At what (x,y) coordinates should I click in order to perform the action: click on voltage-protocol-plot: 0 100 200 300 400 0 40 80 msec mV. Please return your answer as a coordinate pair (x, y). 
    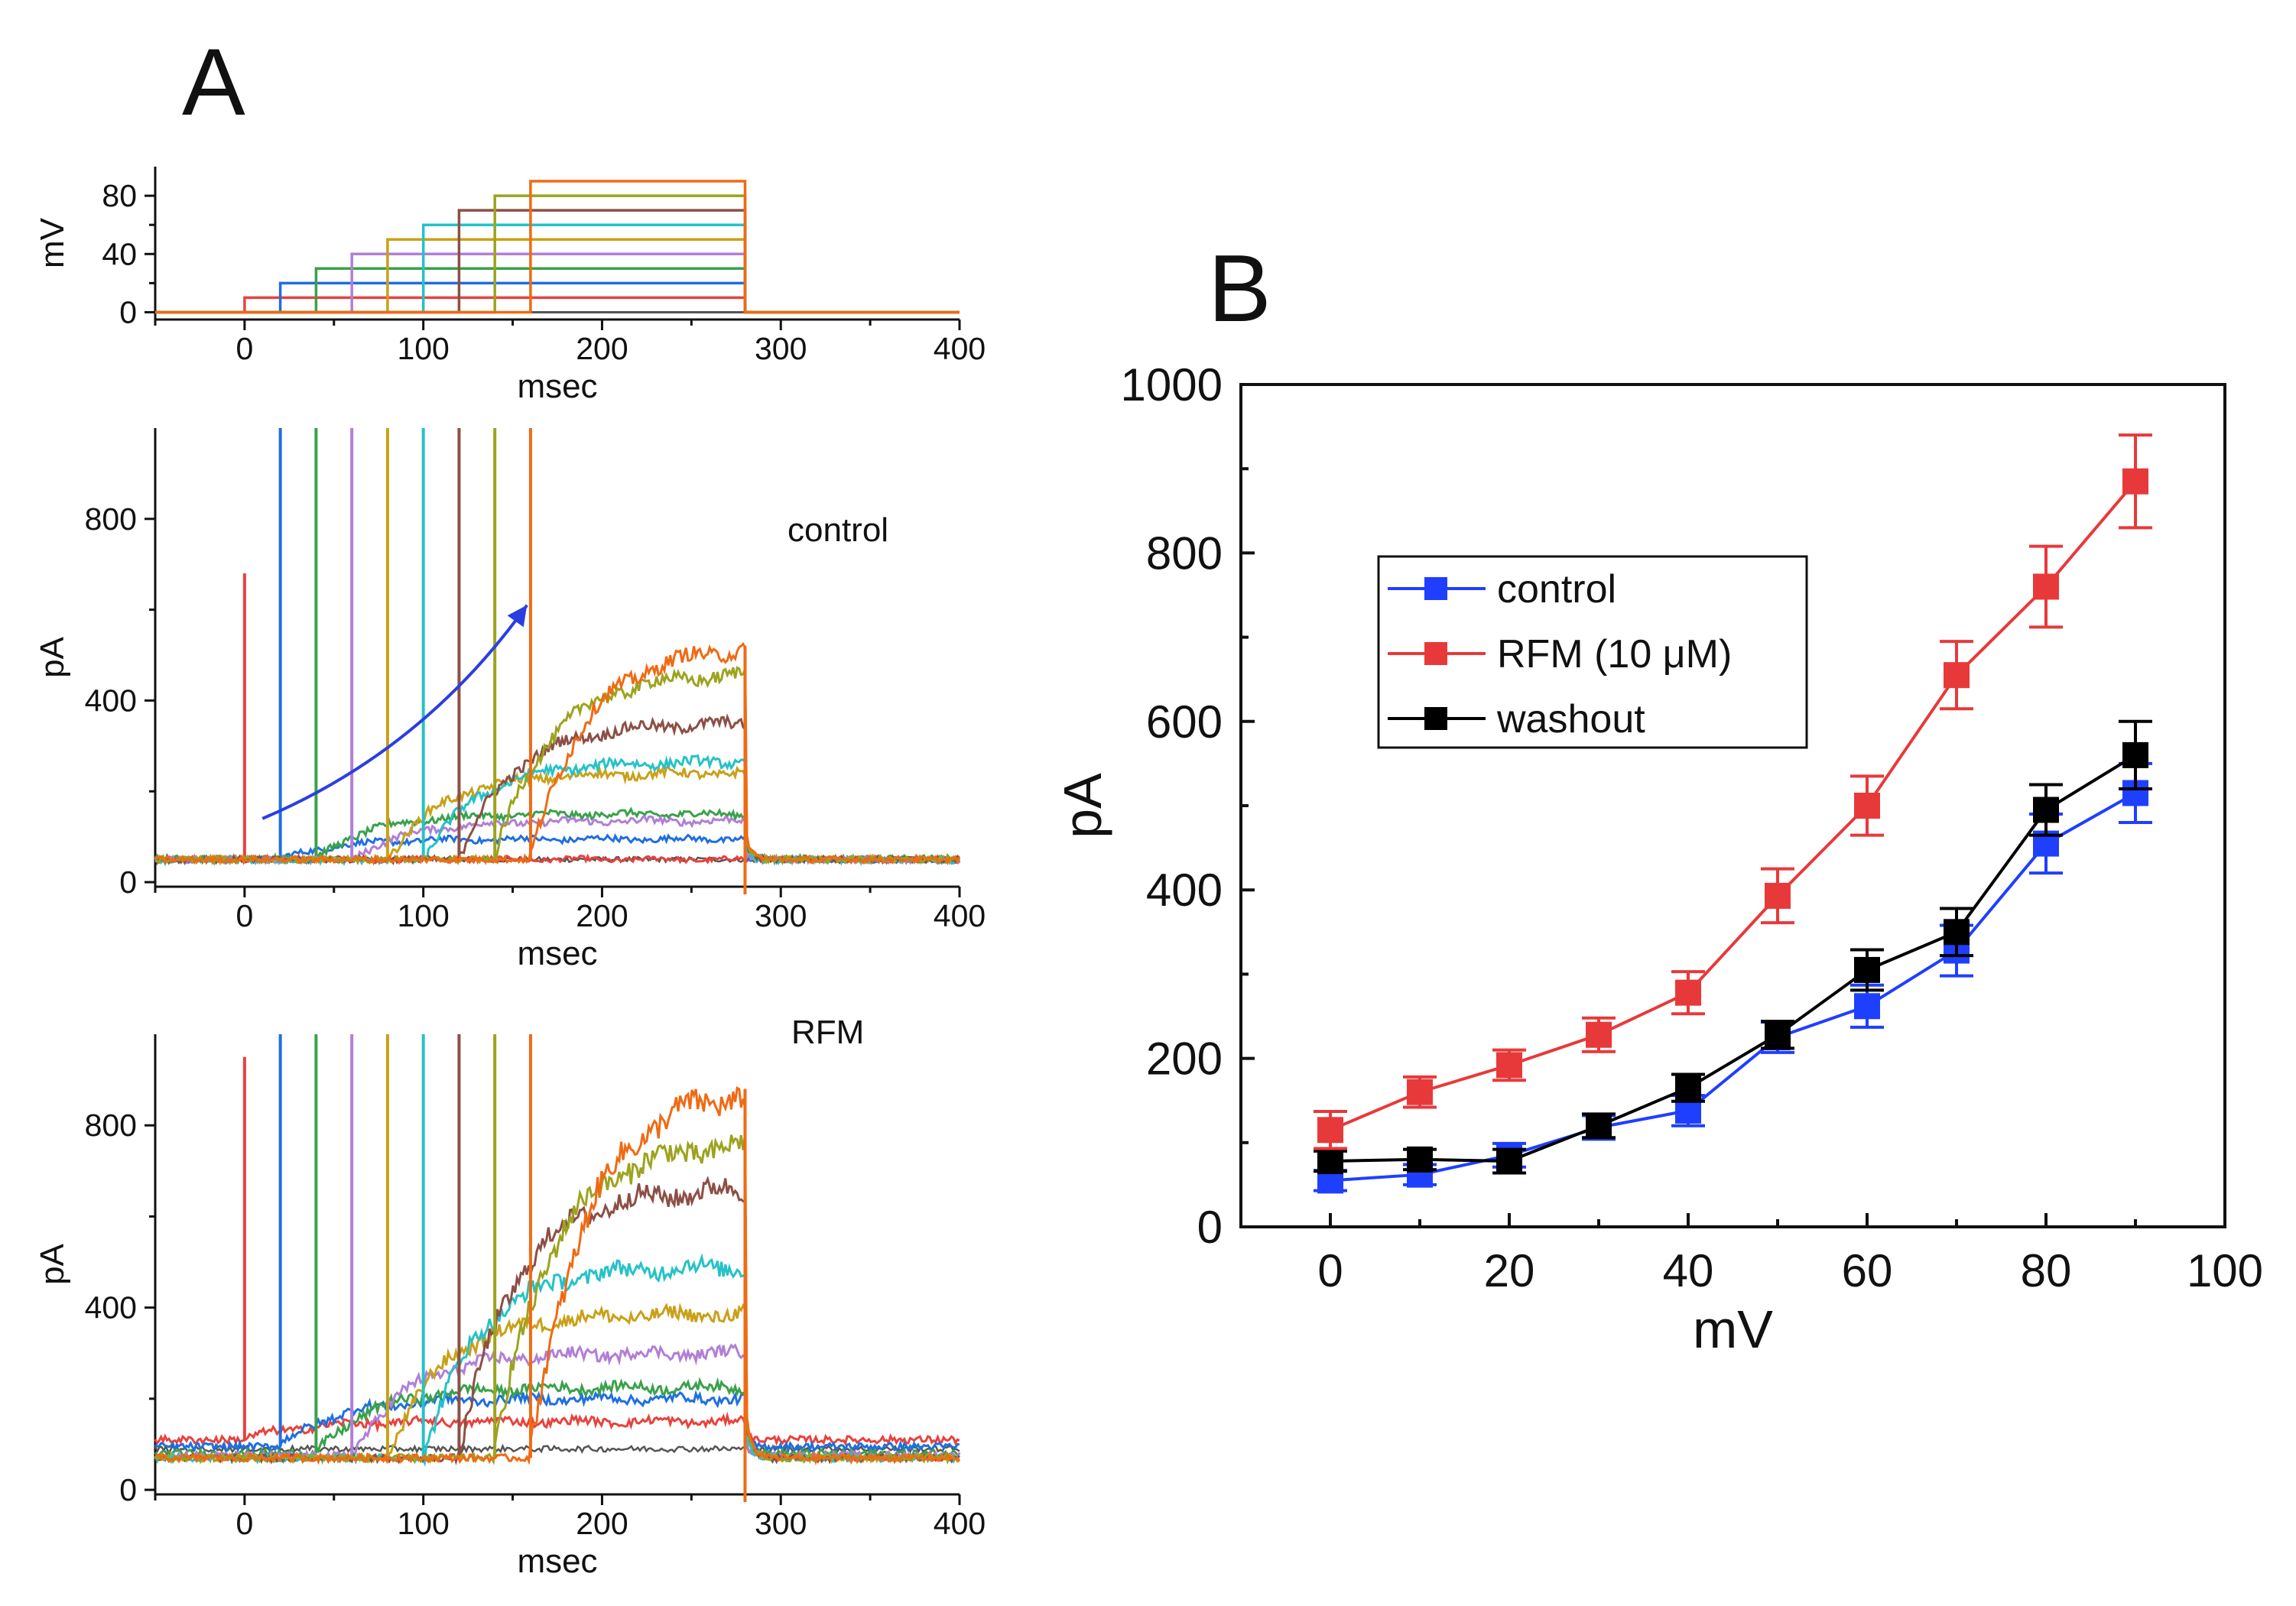
    Looking at the image, I should click on (510, 286).